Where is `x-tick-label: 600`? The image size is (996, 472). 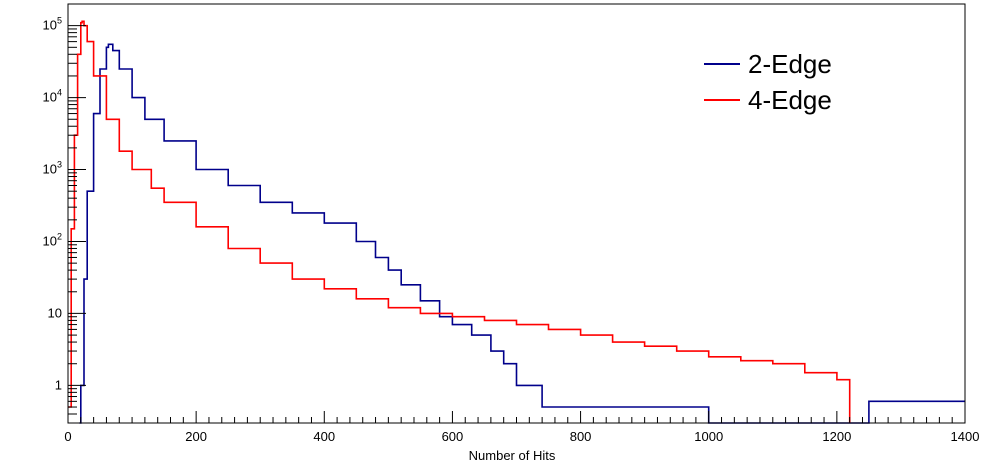
x-tick-label: 600 is located at coordinates (453, 436).